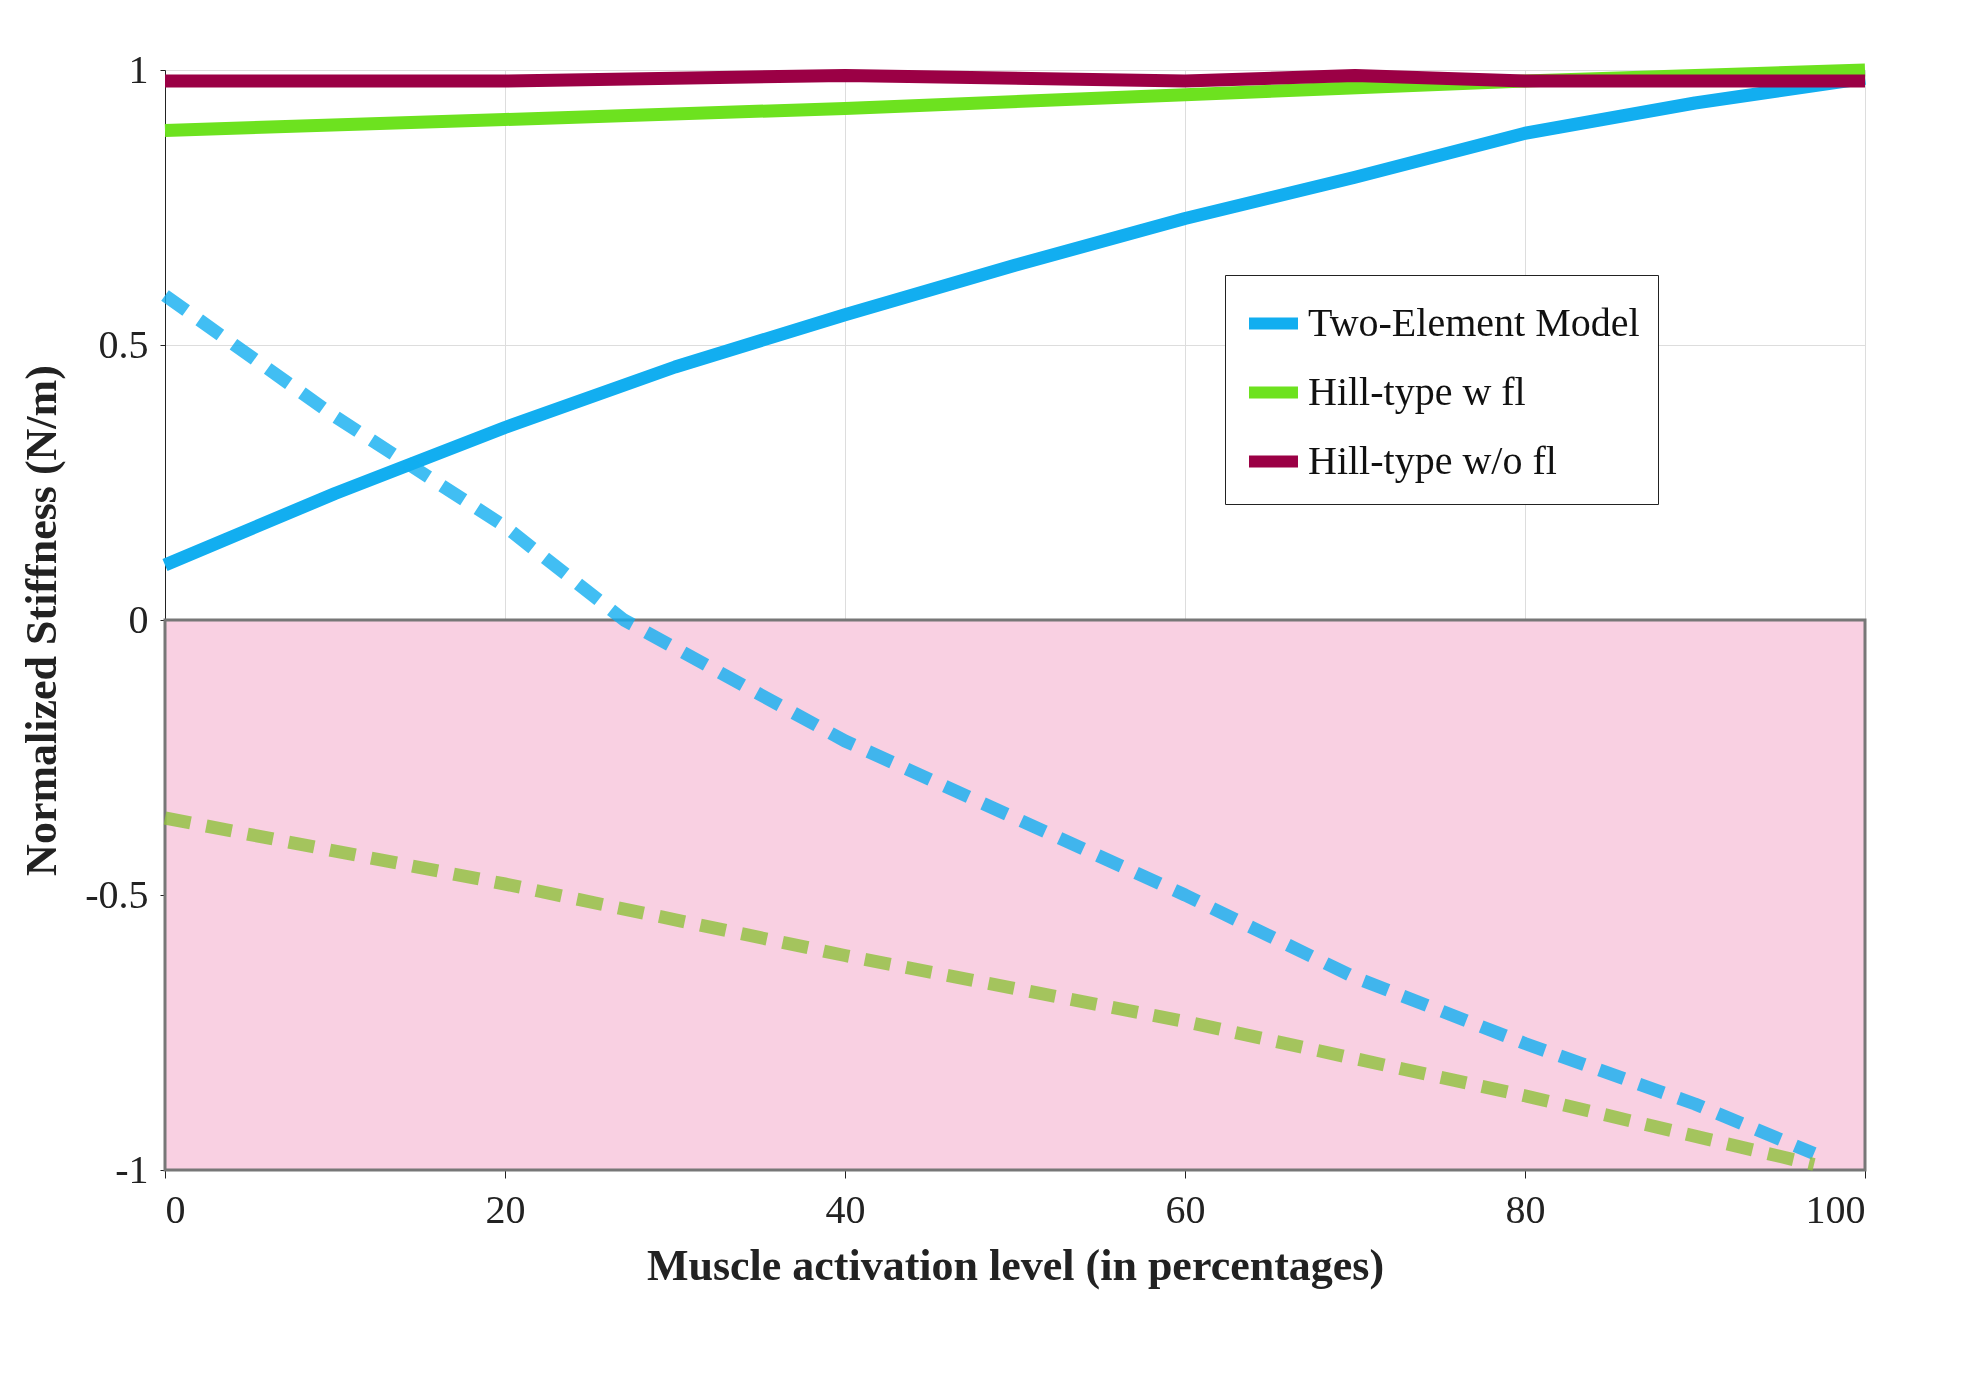 The width and height of the screenshot is (1982, 1377). What do you see at coordinates (1474, 322) in the screenshot?
I see `legend-label: Two-Element Model` at bounding box center [1474, 322].